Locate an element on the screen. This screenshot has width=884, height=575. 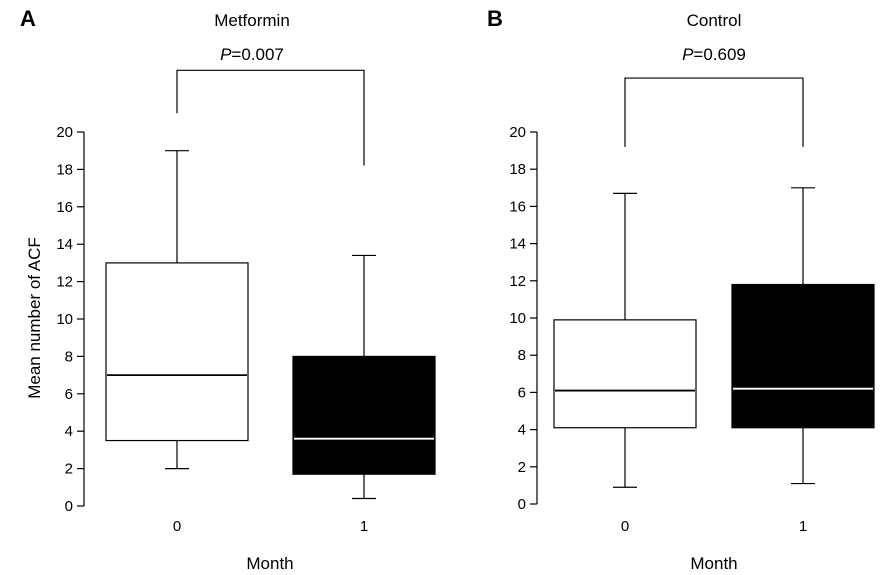
y-axis-title: Mean number of ACF is located at coordinates (34, 318).